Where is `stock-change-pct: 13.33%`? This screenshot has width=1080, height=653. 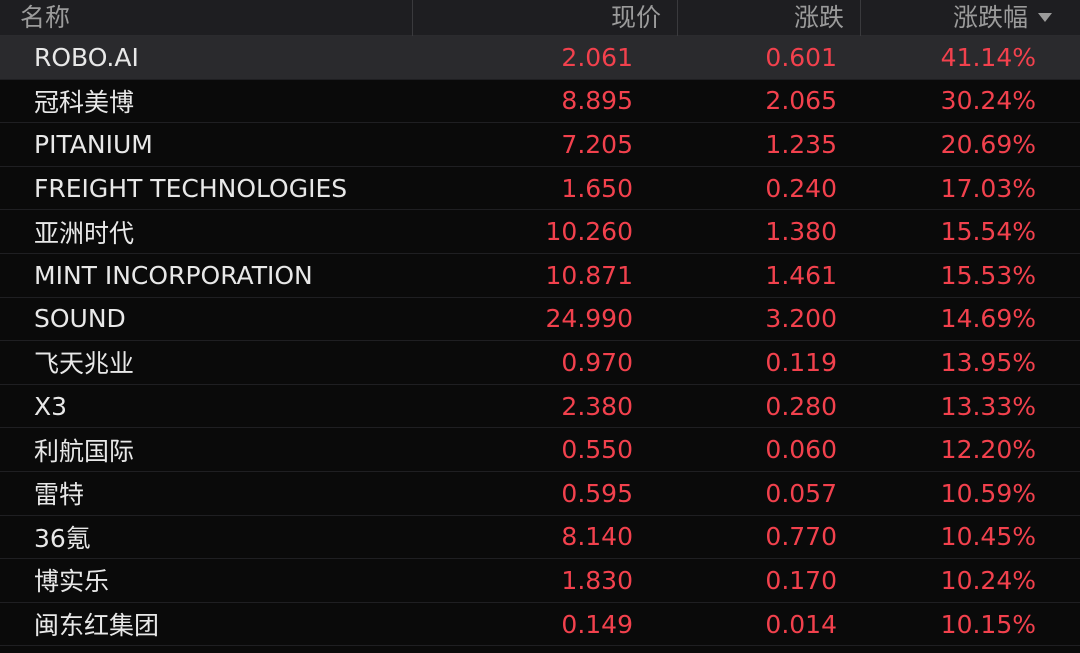 stock-change-pct: 13.33% is located at coordinates (988, 406).